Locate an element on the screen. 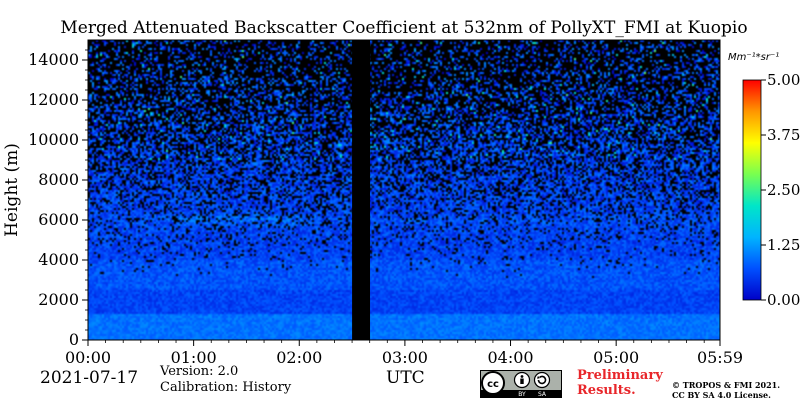 This screenshot has width=800, height=400. x-tick-label: 00:00 is located at coordinates (88, 357).